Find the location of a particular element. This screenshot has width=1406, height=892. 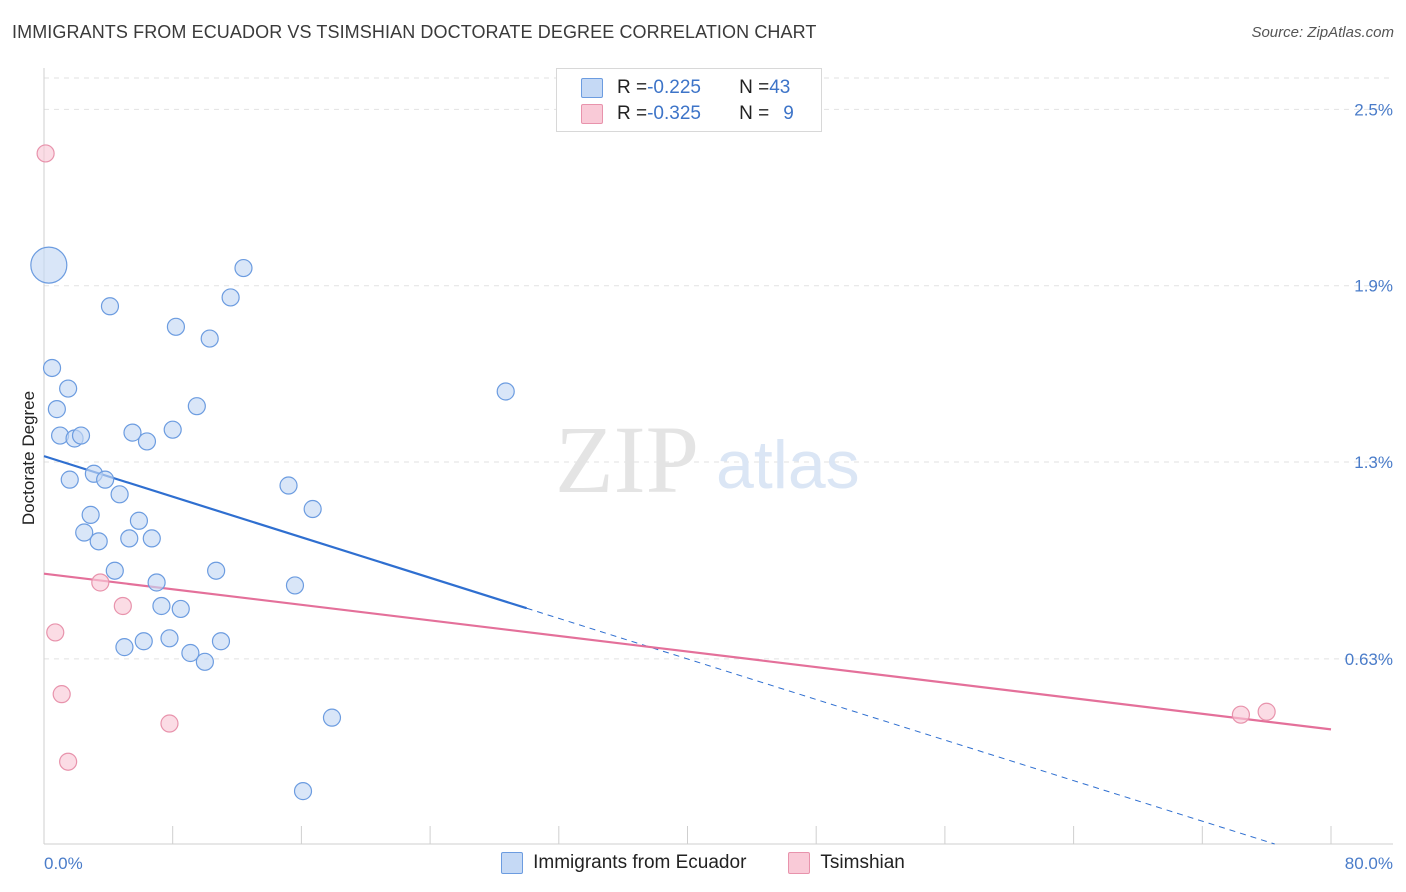

legend-n-value: 9 is located at coordinates (788, 113).